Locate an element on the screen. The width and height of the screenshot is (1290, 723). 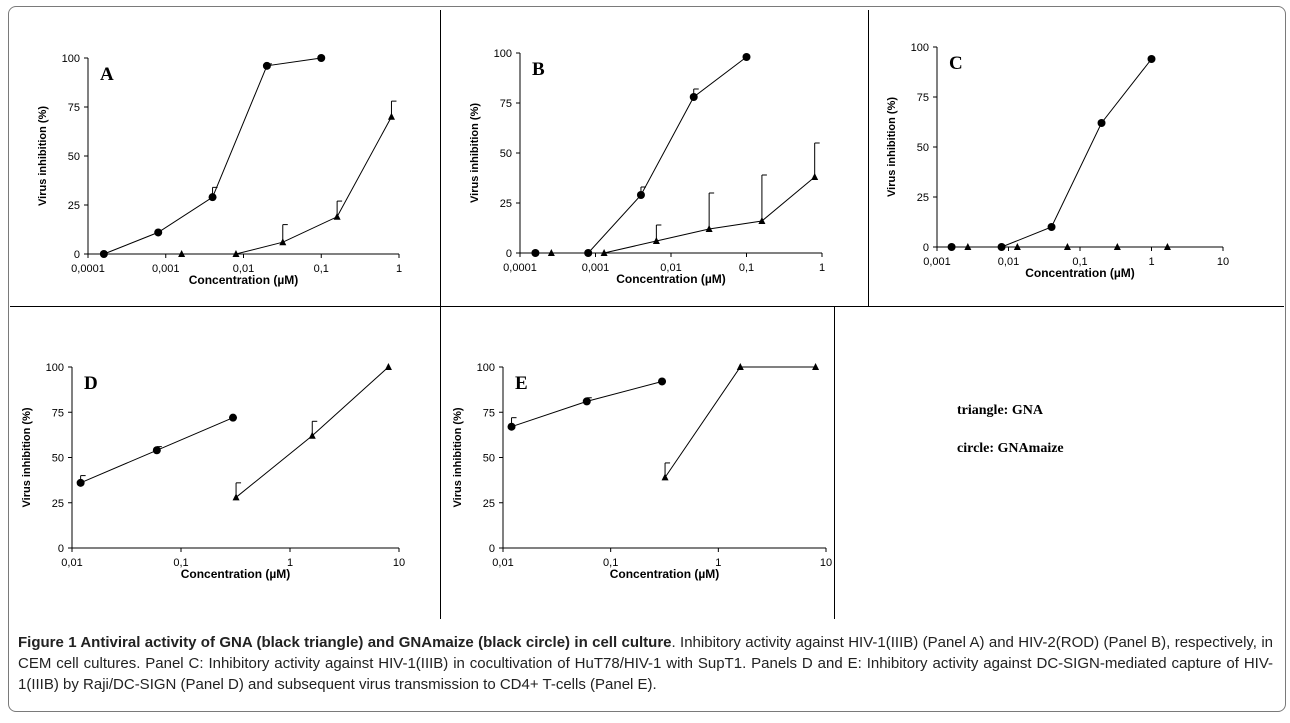
legend: triangle: GNA circle: GNAmaize is located at coordinates (1010, 441).